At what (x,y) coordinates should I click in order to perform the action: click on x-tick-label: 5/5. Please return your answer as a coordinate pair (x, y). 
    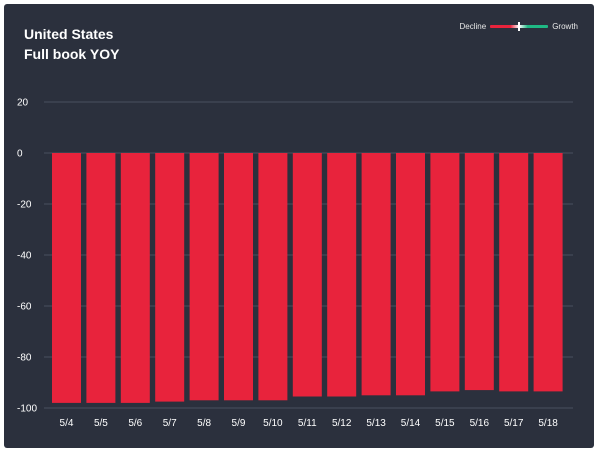
    Looking at the image, I should click on (101, 423).